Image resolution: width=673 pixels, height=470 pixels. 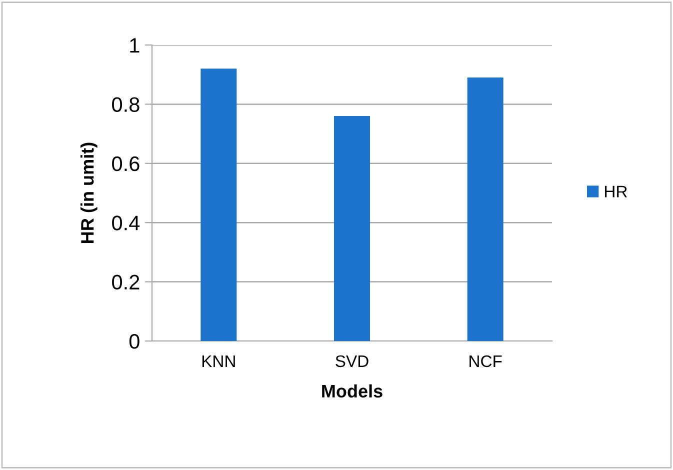 I want to click on y-tick-label: 0.2, so click(x=126, y=282).